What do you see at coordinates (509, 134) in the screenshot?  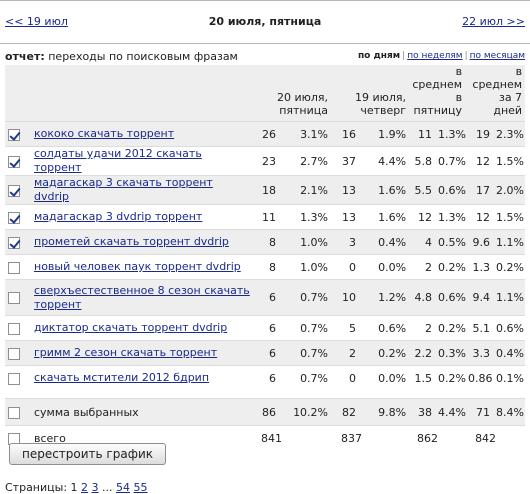 I see `avg-7days-percent: 2.3%` at bounding box center [509, 134].